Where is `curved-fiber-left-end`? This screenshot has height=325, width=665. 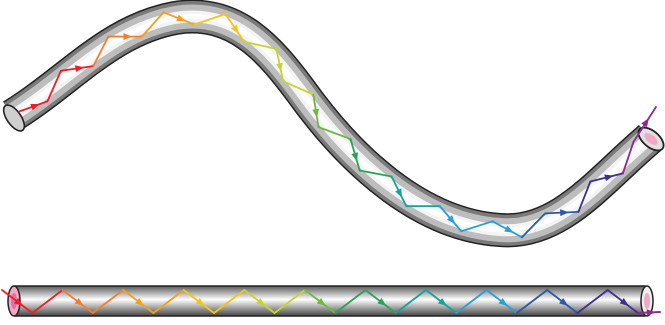
curved-fiber-left-end is located at coordinates (14, 118).